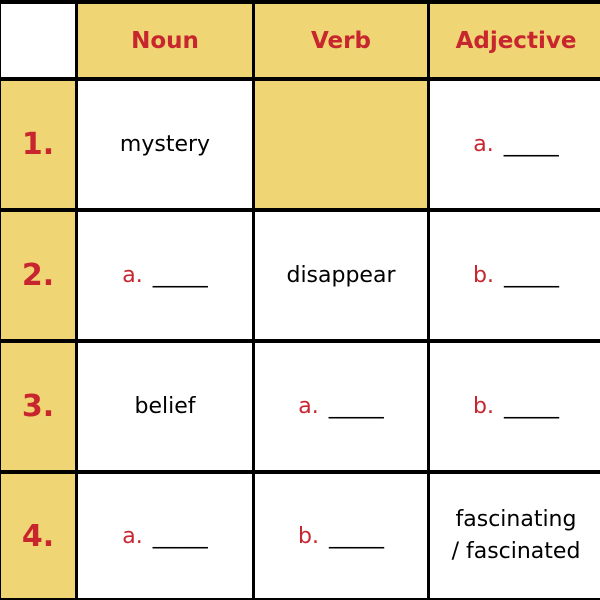 The width and height of the screenshot is (600, 600). I want to click on row4-adjective-stack: fascinating / fascinated, so click(516, 536).